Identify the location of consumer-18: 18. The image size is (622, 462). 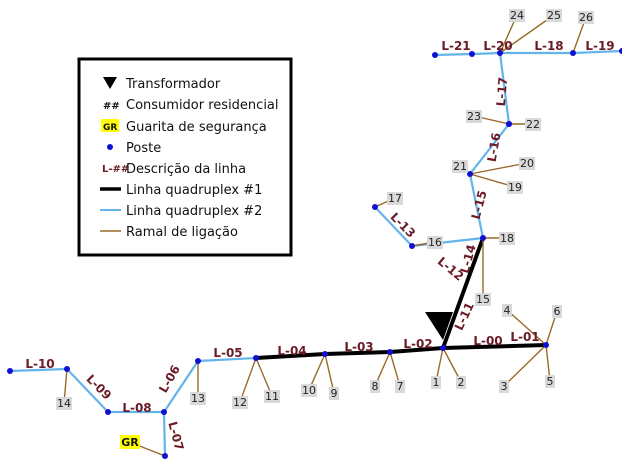
(507, 238).